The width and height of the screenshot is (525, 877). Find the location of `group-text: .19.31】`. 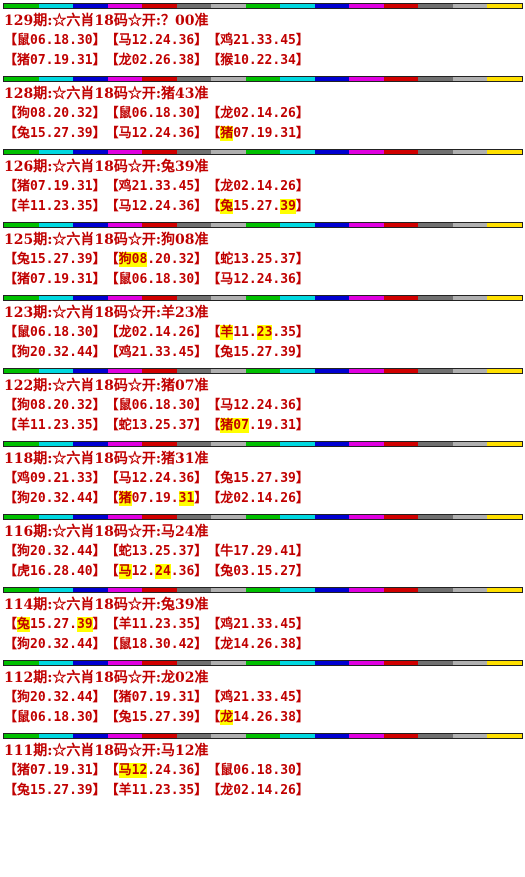

group-text: .19.31】 is located at coordinates (278, 425).